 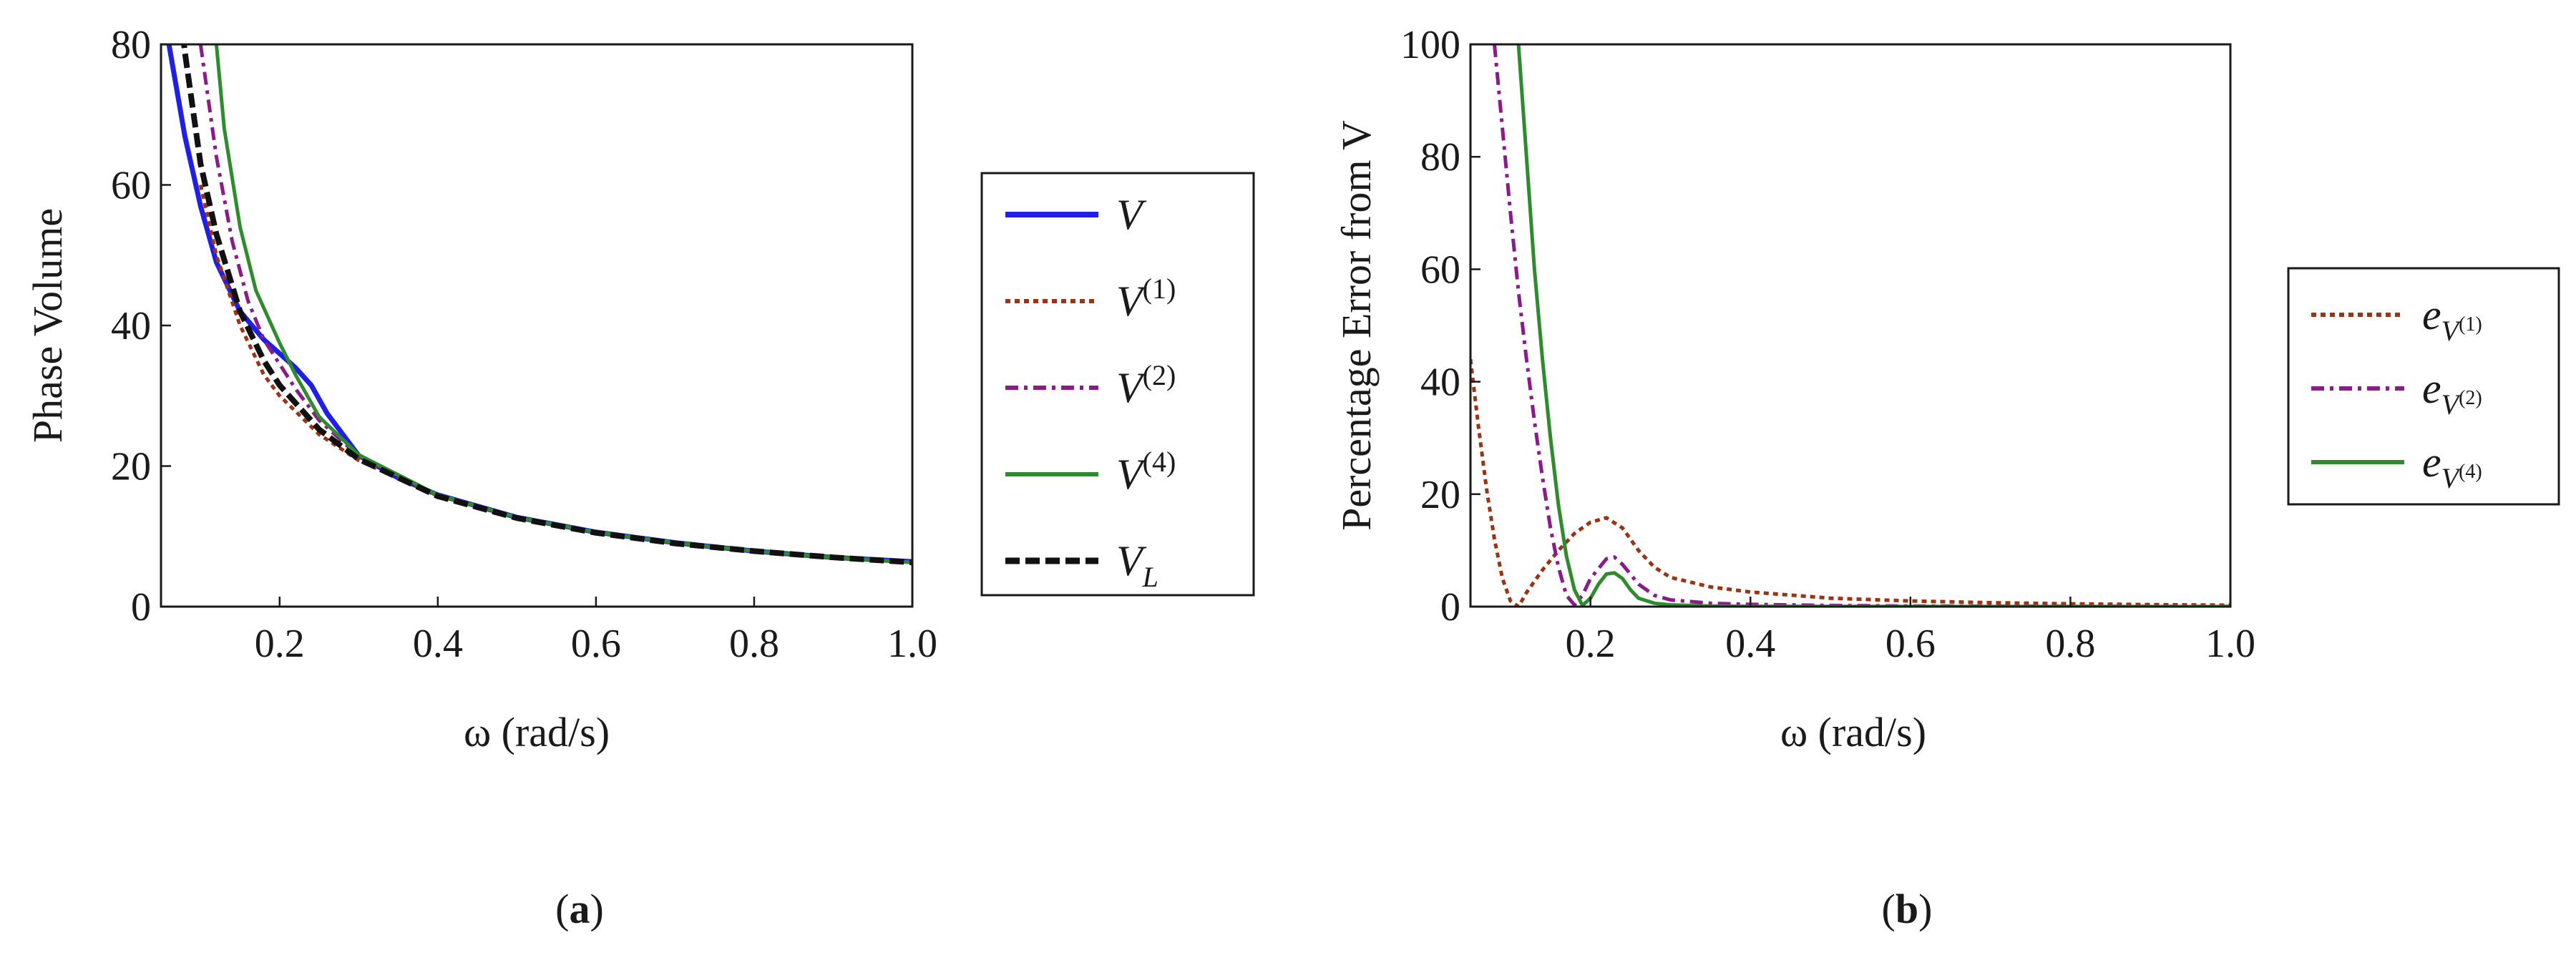 I want to click on panel-b-x-axis-label: ω (rad/s), so click(x=1853, y=732).